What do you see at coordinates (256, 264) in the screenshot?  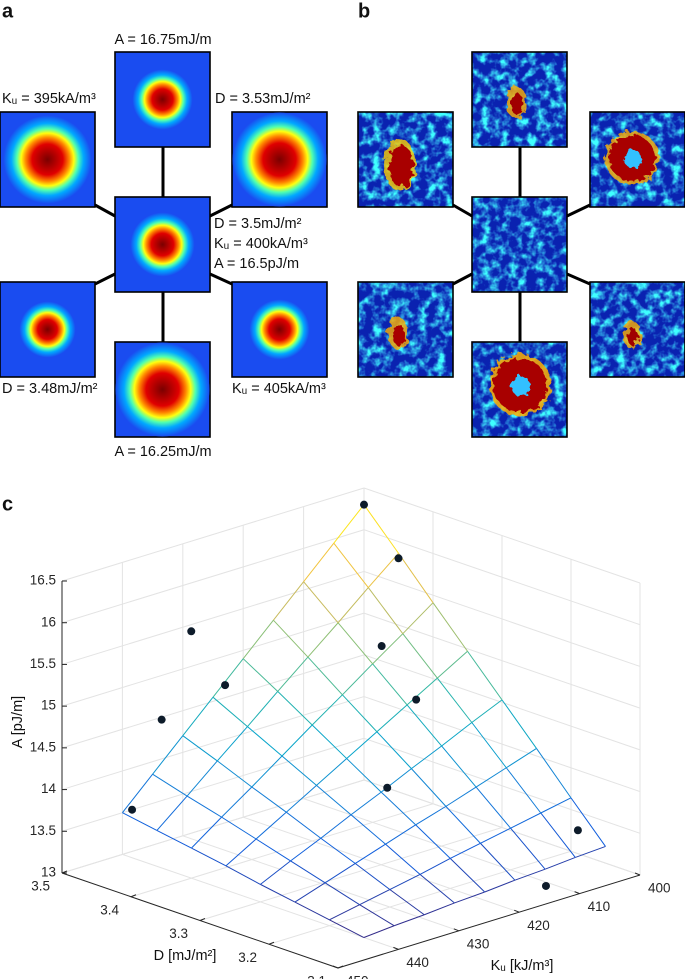 I see `param-label: A = 16.5pJ/m` at bounding box center [256, 264].